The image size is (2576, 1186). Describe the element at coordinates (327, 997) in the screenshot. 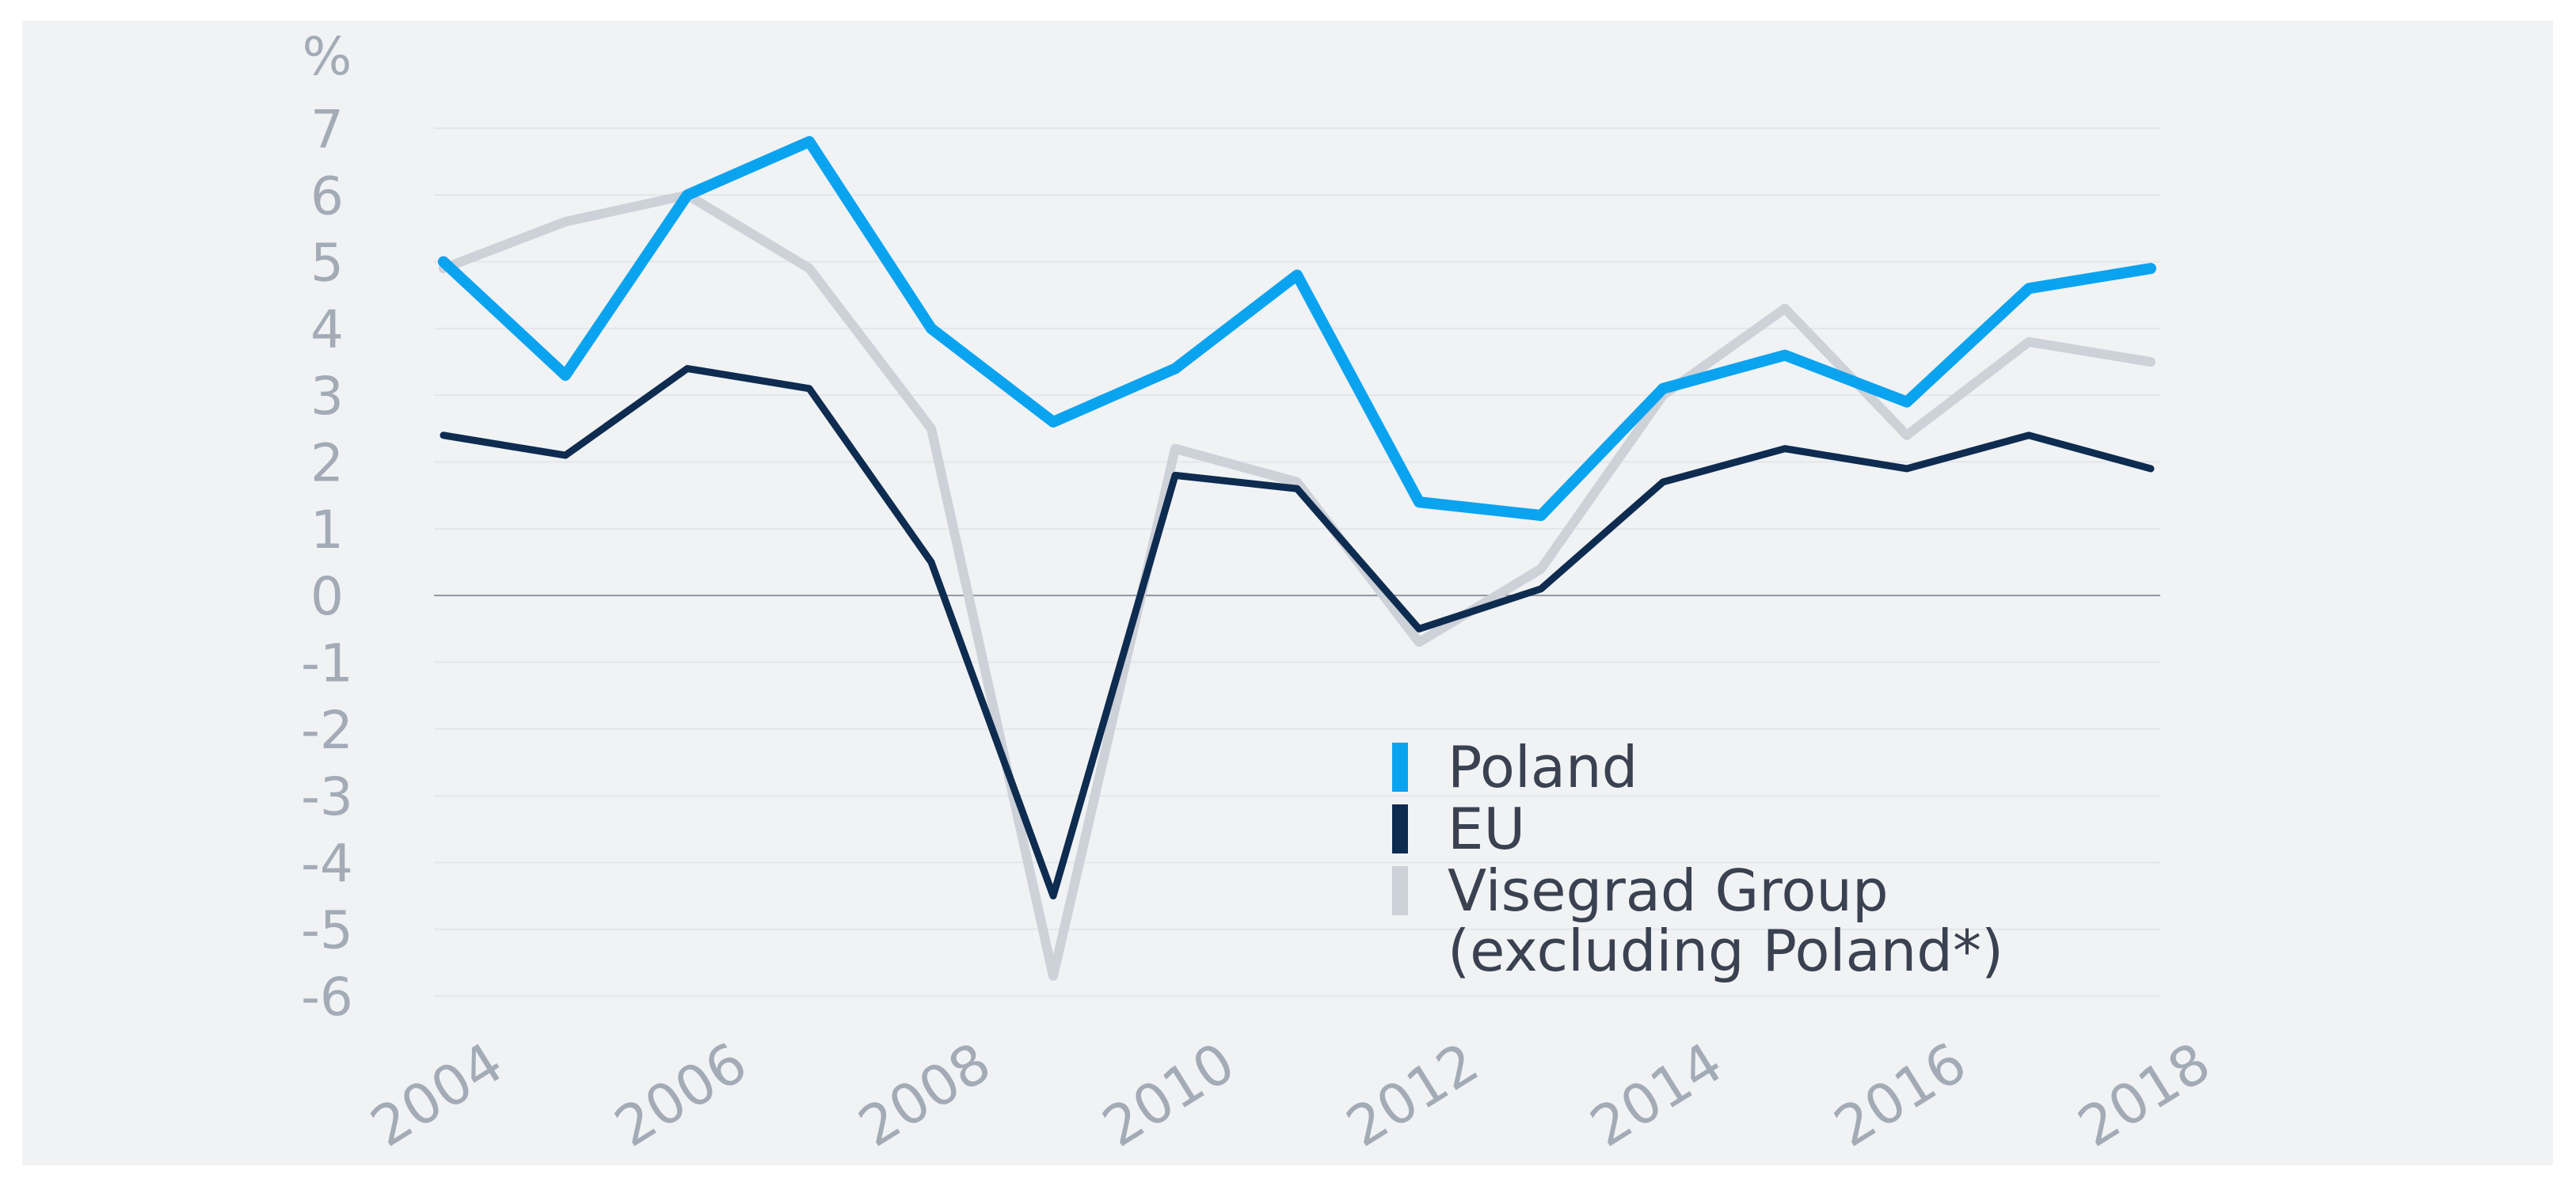

I see `y-tick-label: -6` at that location.